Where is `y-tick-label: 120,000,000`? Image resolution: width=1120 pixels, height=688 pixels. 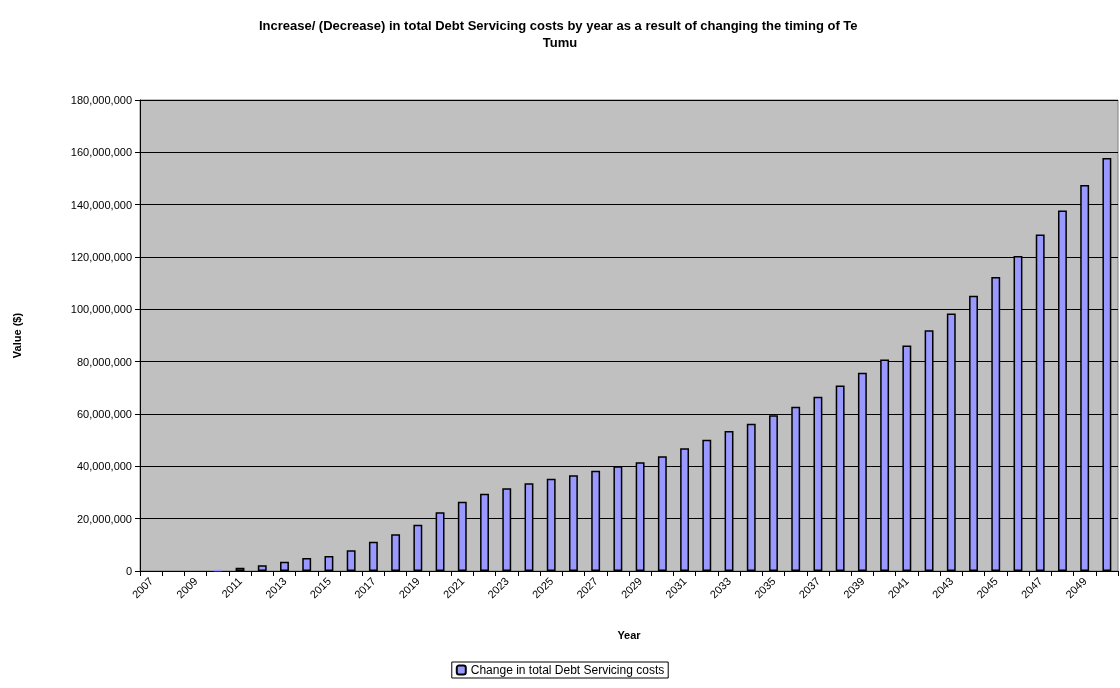
y-tick-label: 120,000,000 is located at coordinates (101, 257).